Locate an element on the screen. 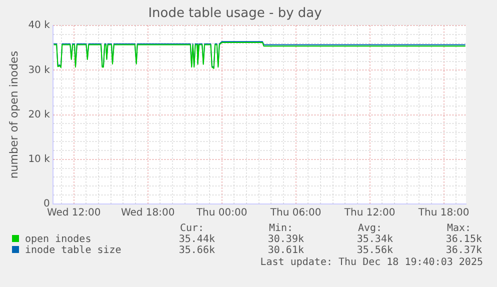 This screenshot has height=287, width=497. text: 35.44k is located at coordinates (196, 239).